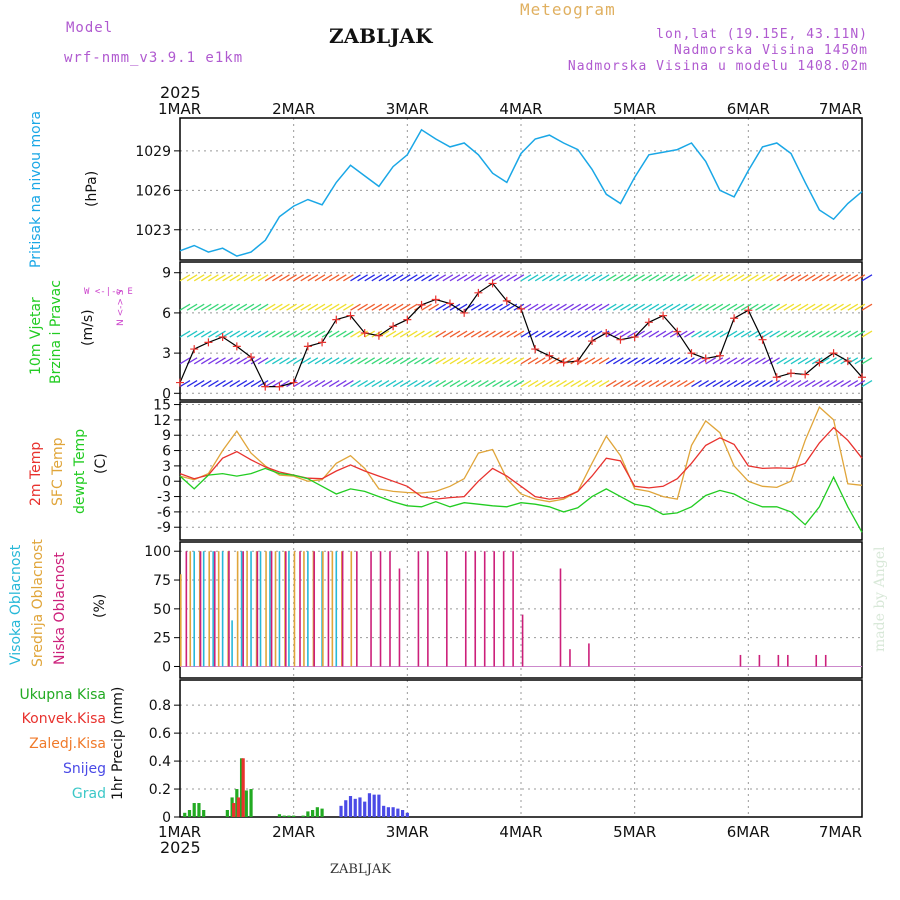 Image resolution: width=900 pixels, height=900 pixels. What do you see at coordinates (166, 467) in the screenshot?
I see `y-tick-label: 3` at bounding box center [166, 467].